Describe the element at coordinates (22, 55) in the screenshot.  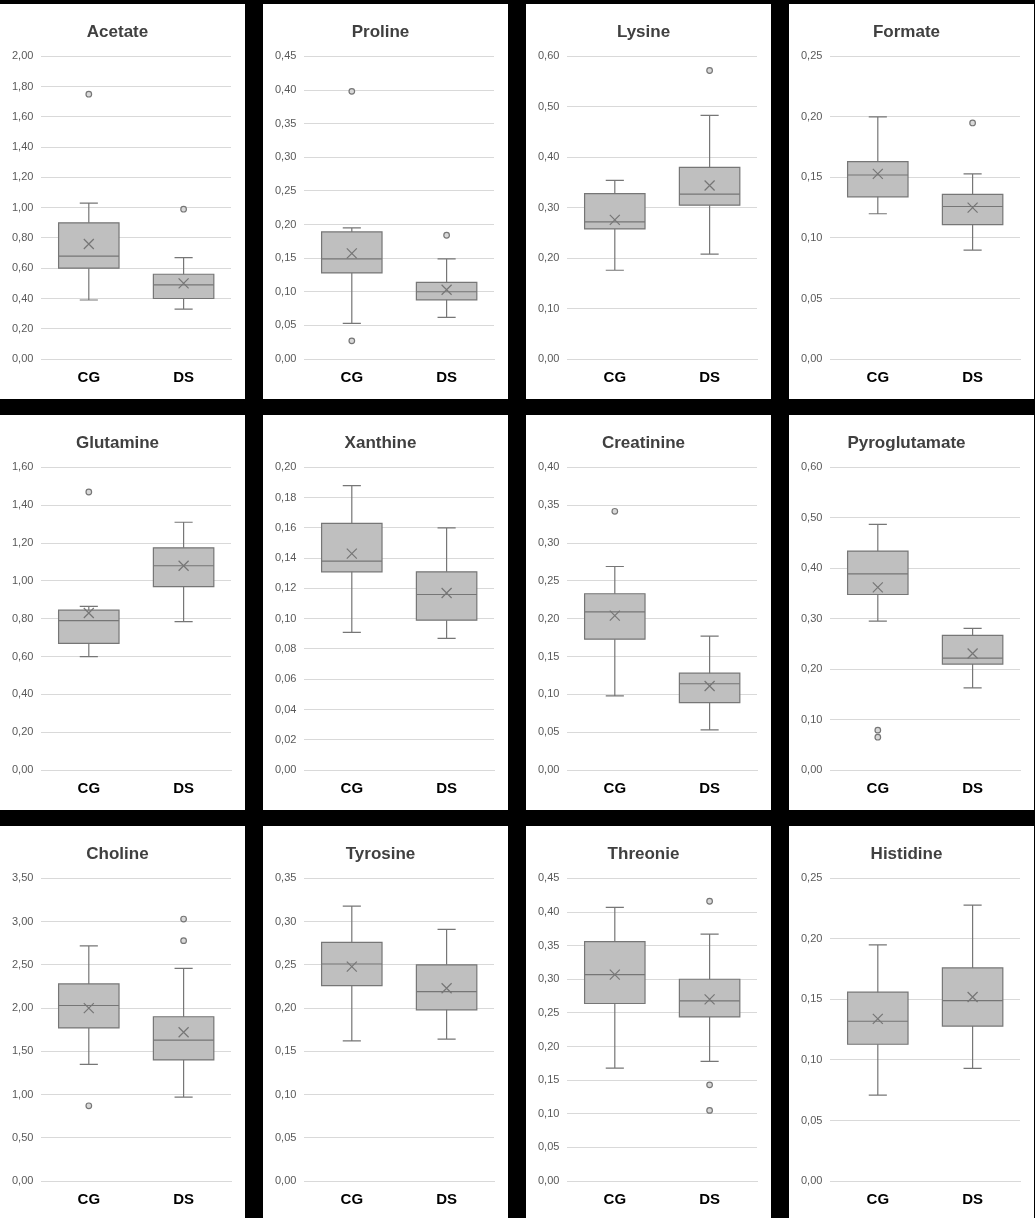
I see `y-tick-label: 2,00` at that location.